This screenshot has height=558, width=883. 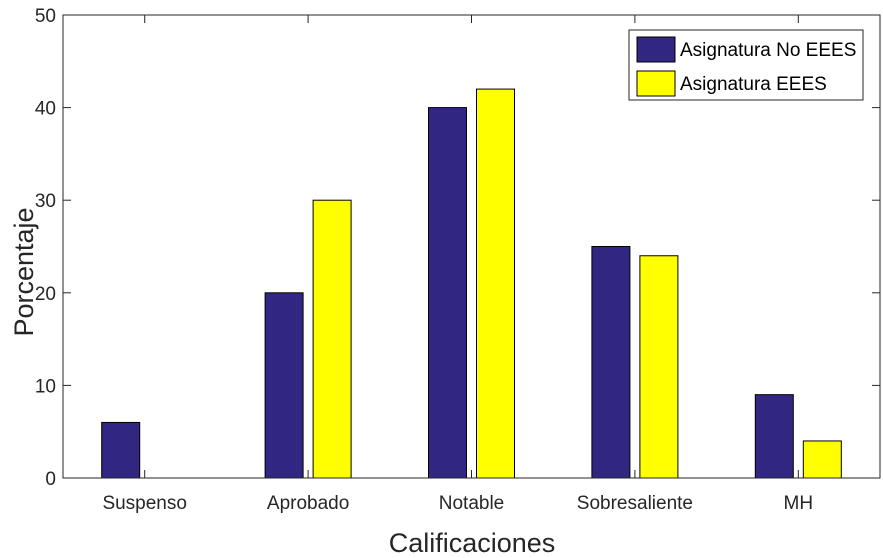 What do you see at coordinates (472, 543) in the screenshot?
I see `x-axis-label: Calificaciones` at bounding box center [472, 543].